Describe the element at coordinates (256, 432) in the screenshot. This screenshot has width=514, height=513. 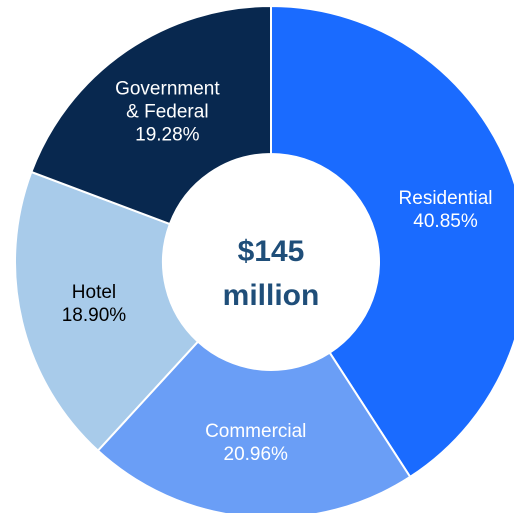
I see `slice-name: Commercial` at that location.